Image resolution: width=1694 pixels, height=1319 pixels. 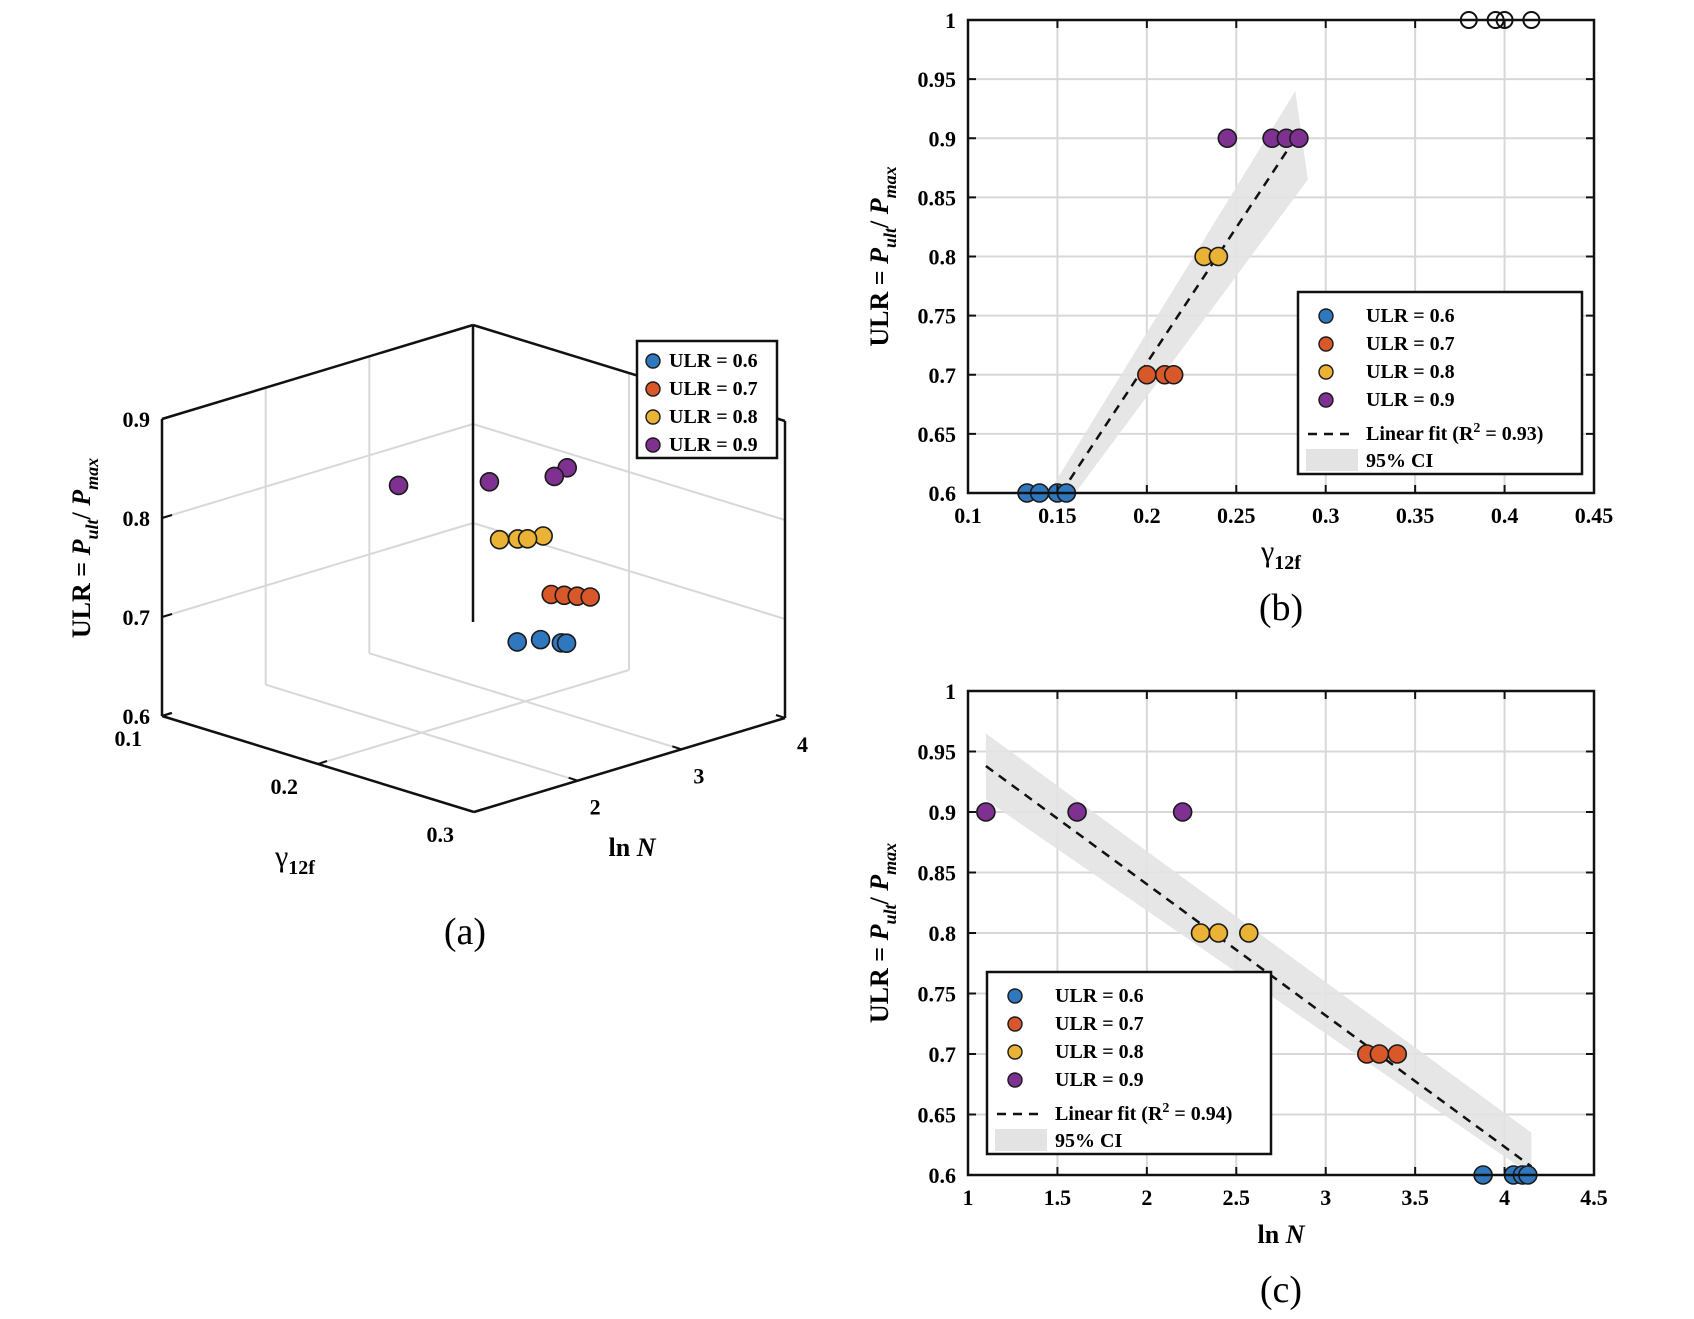 I want to click on x-tick-label: 0.35, so click(x=1415, y=515).